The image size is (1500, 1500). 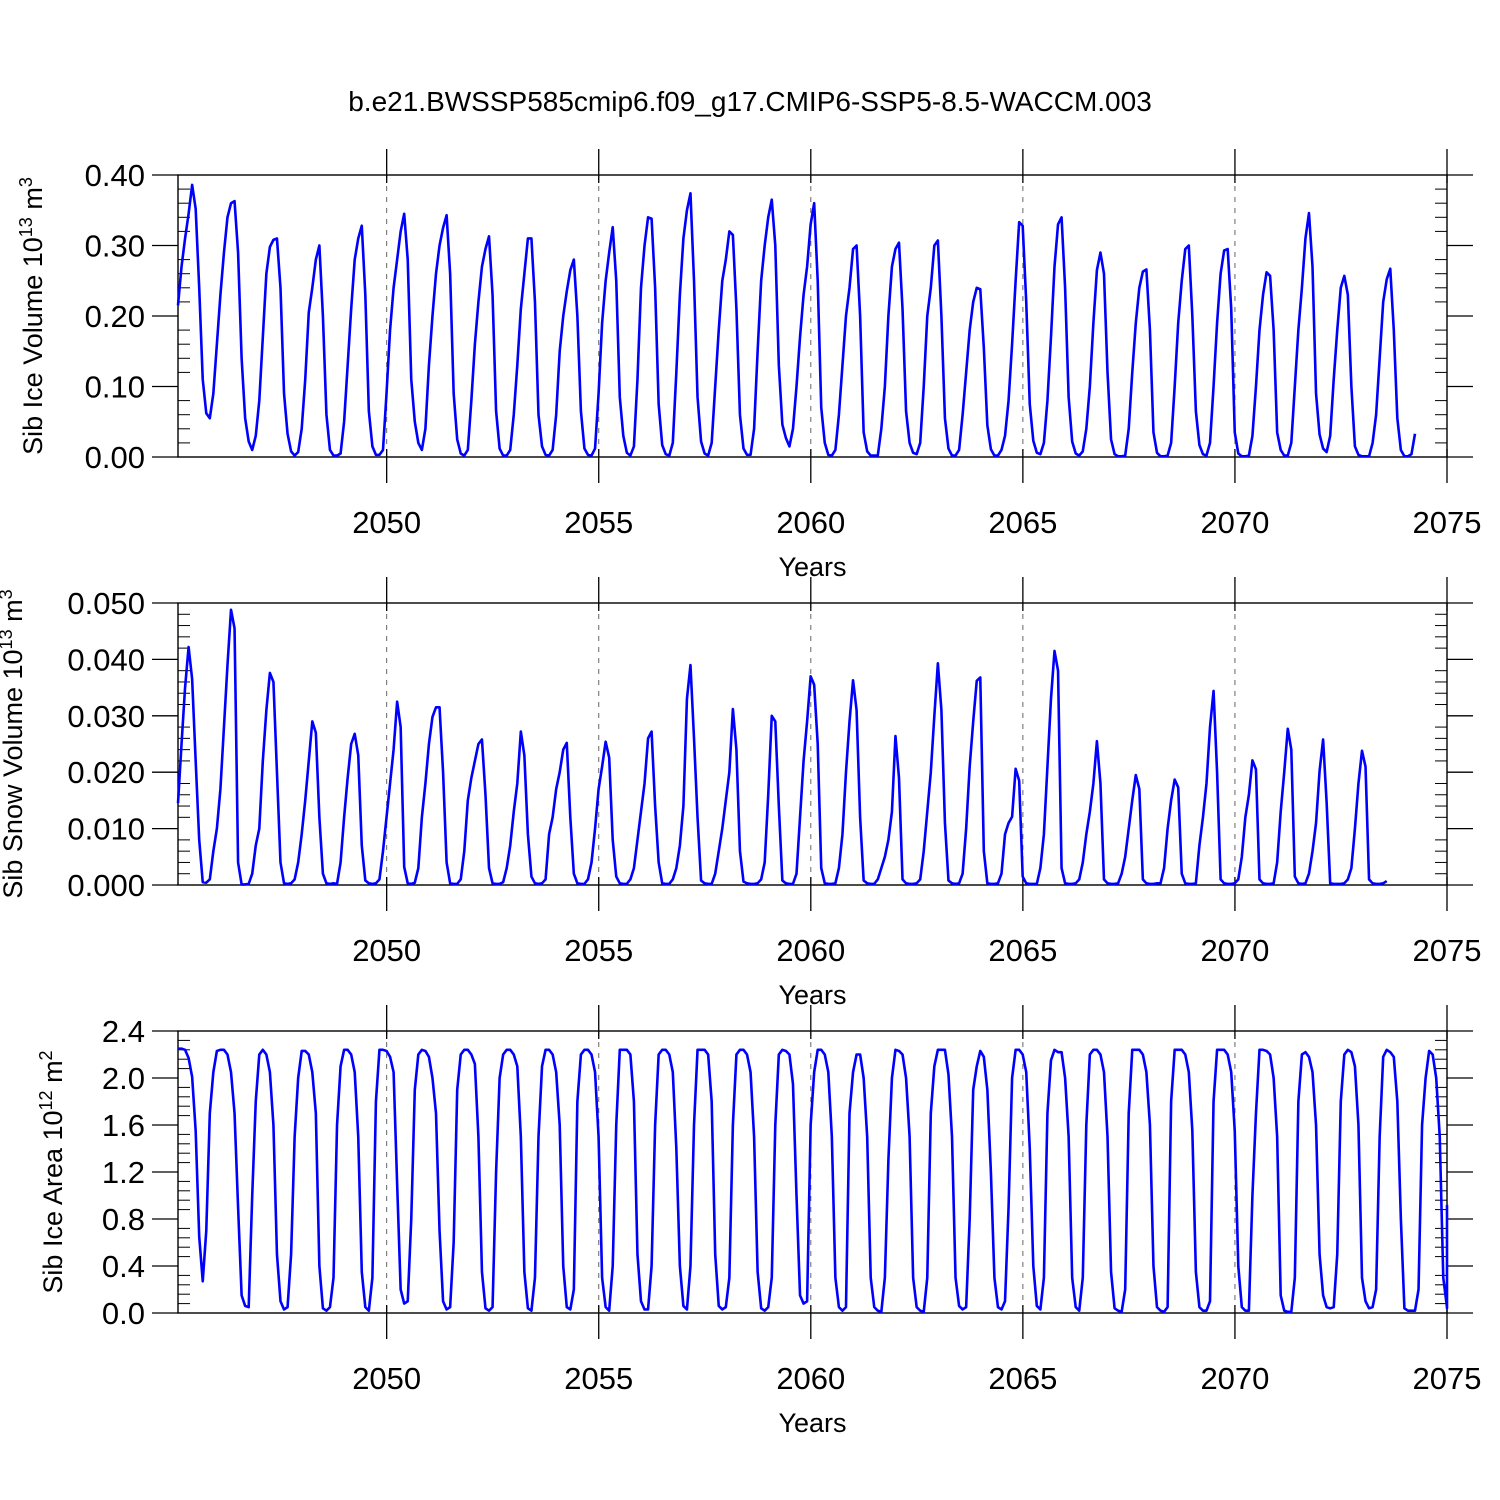 What do you see at coordinates (123, 1313) in the screenshot?
I see `y-tick-label: 0.0` at bounding box center [123, 1313].